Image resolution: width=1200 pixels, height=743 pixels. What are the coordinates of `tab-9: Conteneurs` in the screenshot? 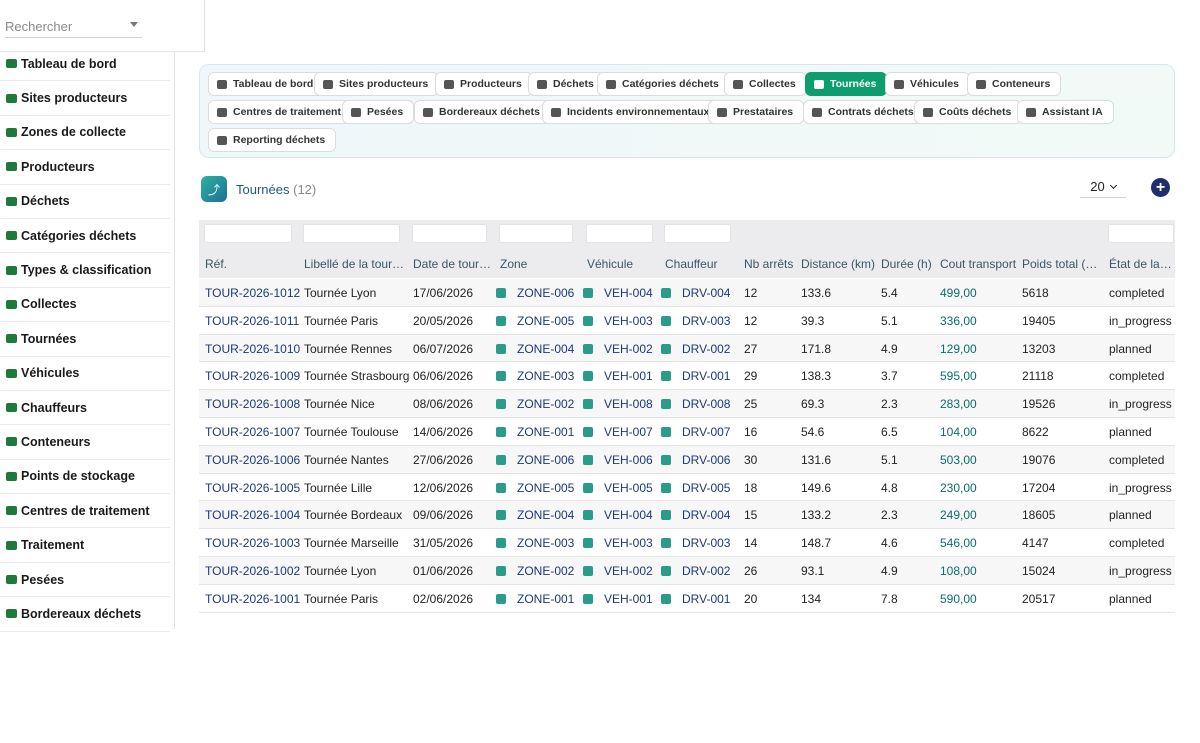 It's located at (1014, 84).